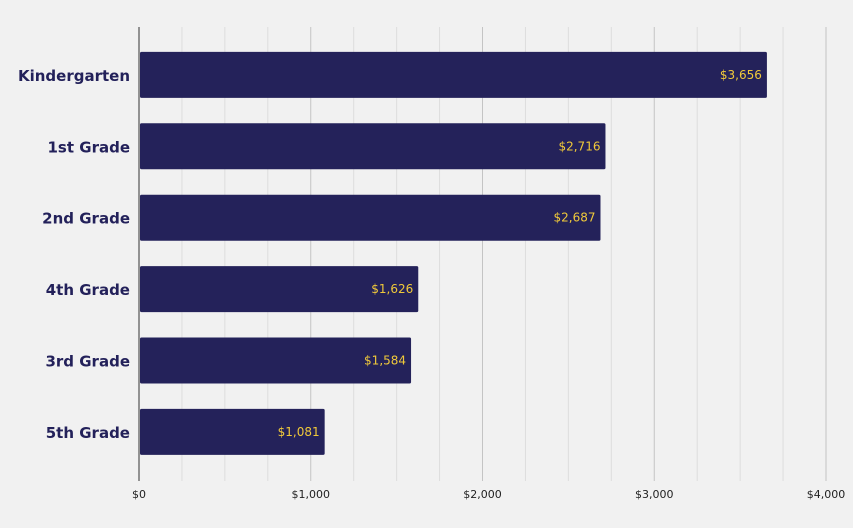  What do you see at coordinates (741, 75) in the screenshot?
I see `bar-value-label: $3,656` at bounding box center [741, 75].